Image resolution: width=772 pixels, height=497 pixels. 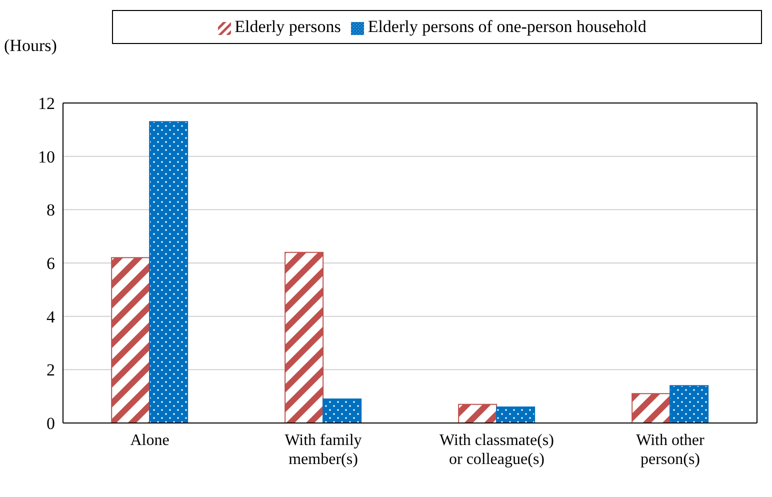 I want to click on legend-label: Elderly persons of one-person household, so click(x=507, y=26).